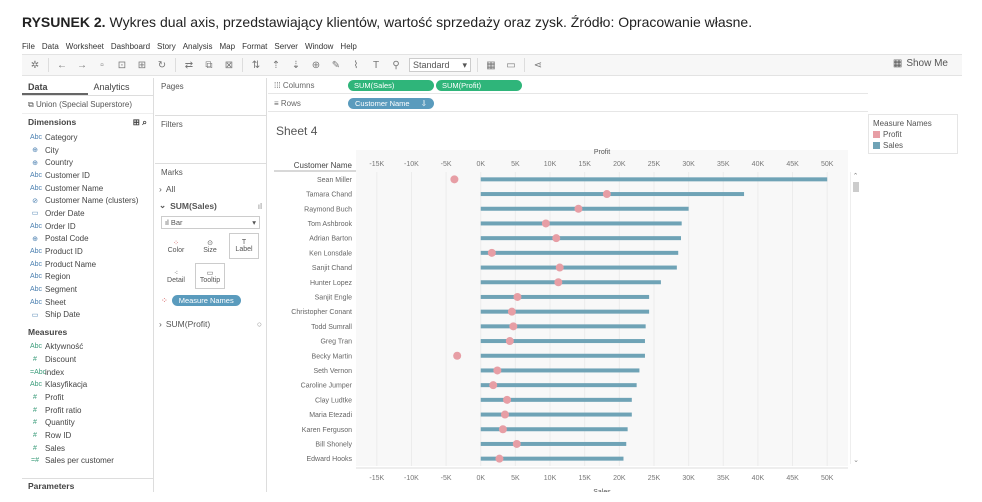 This screenshot has height=502, width=982. I want to click on dimension-field: ▭ Ship Date, so click(87, 315).